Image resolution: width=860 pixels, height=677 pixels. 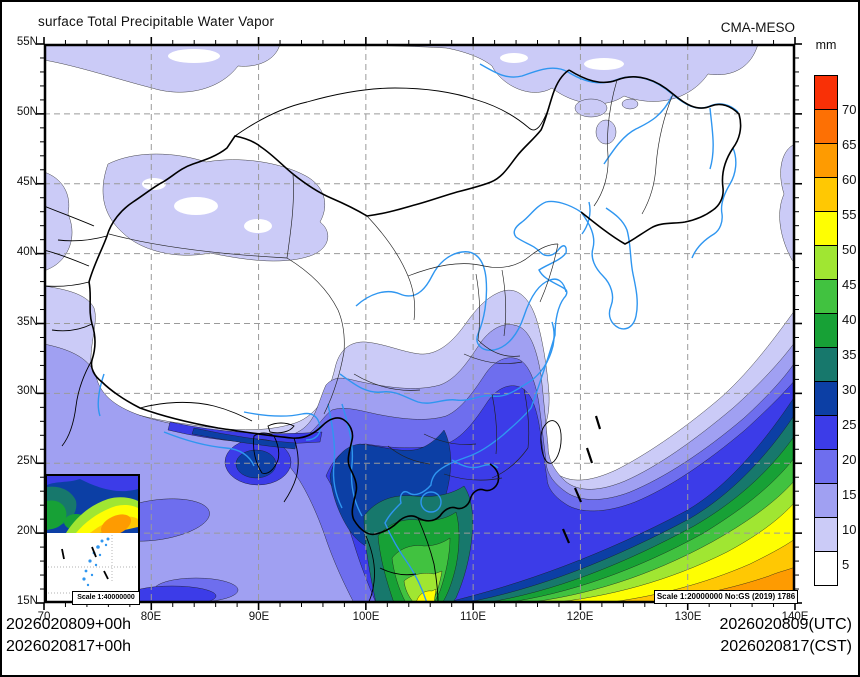 I want to click on colorbar-tick-label: 60, so click(x=849, y=179).